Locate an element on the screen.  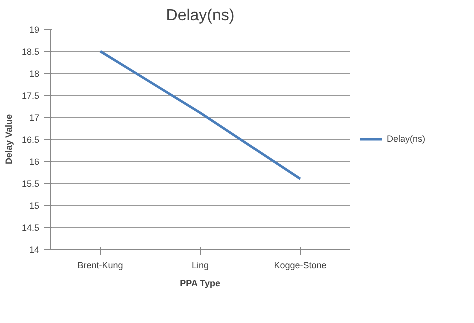
y-tick-label: 17.5 is located at coordinates (31, 96).